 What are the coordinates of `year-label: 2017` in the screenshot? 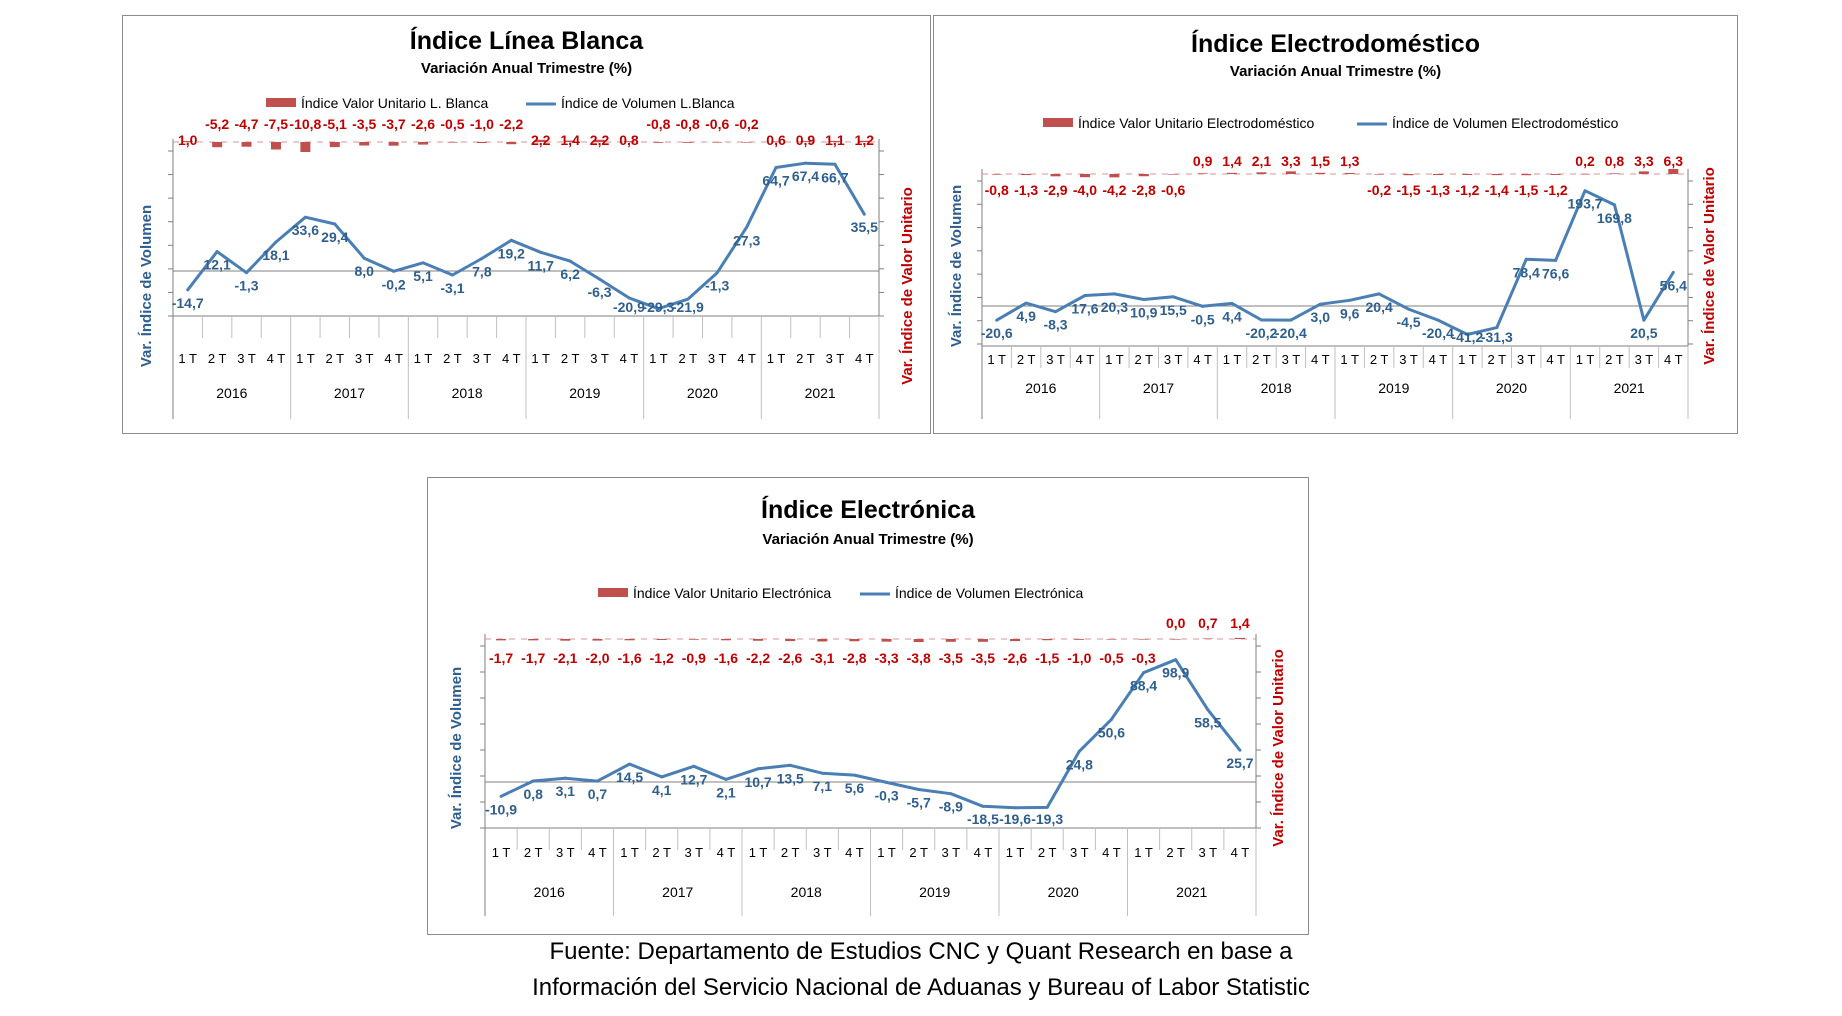 It's located at (1158, 388).